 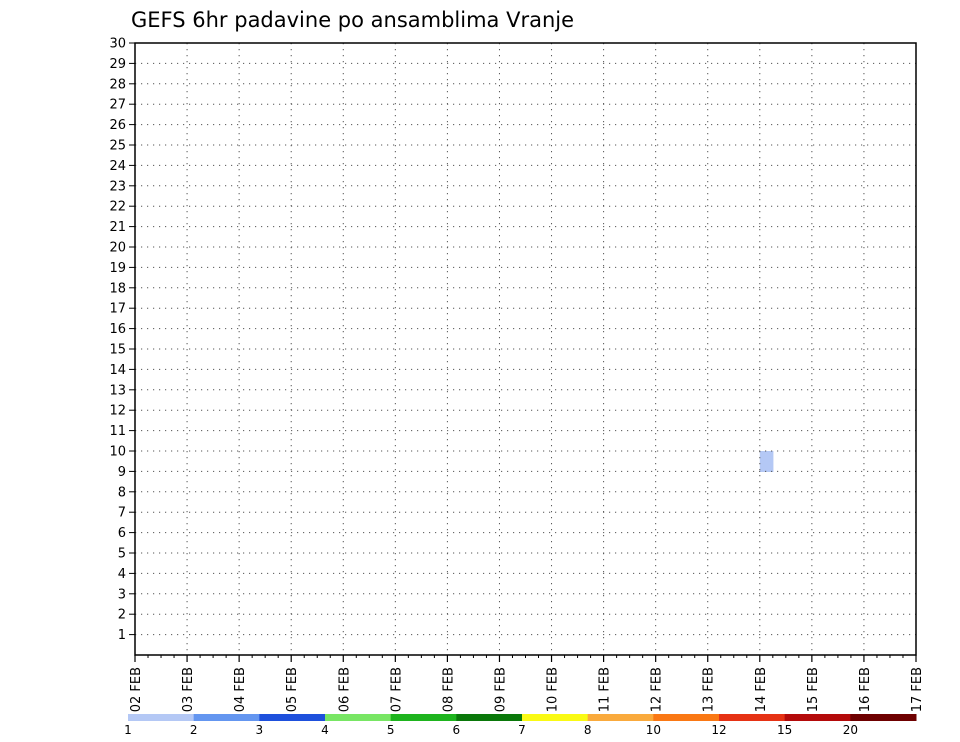 I want to click on y-tick-label: 29, so click(x=117, y=64).